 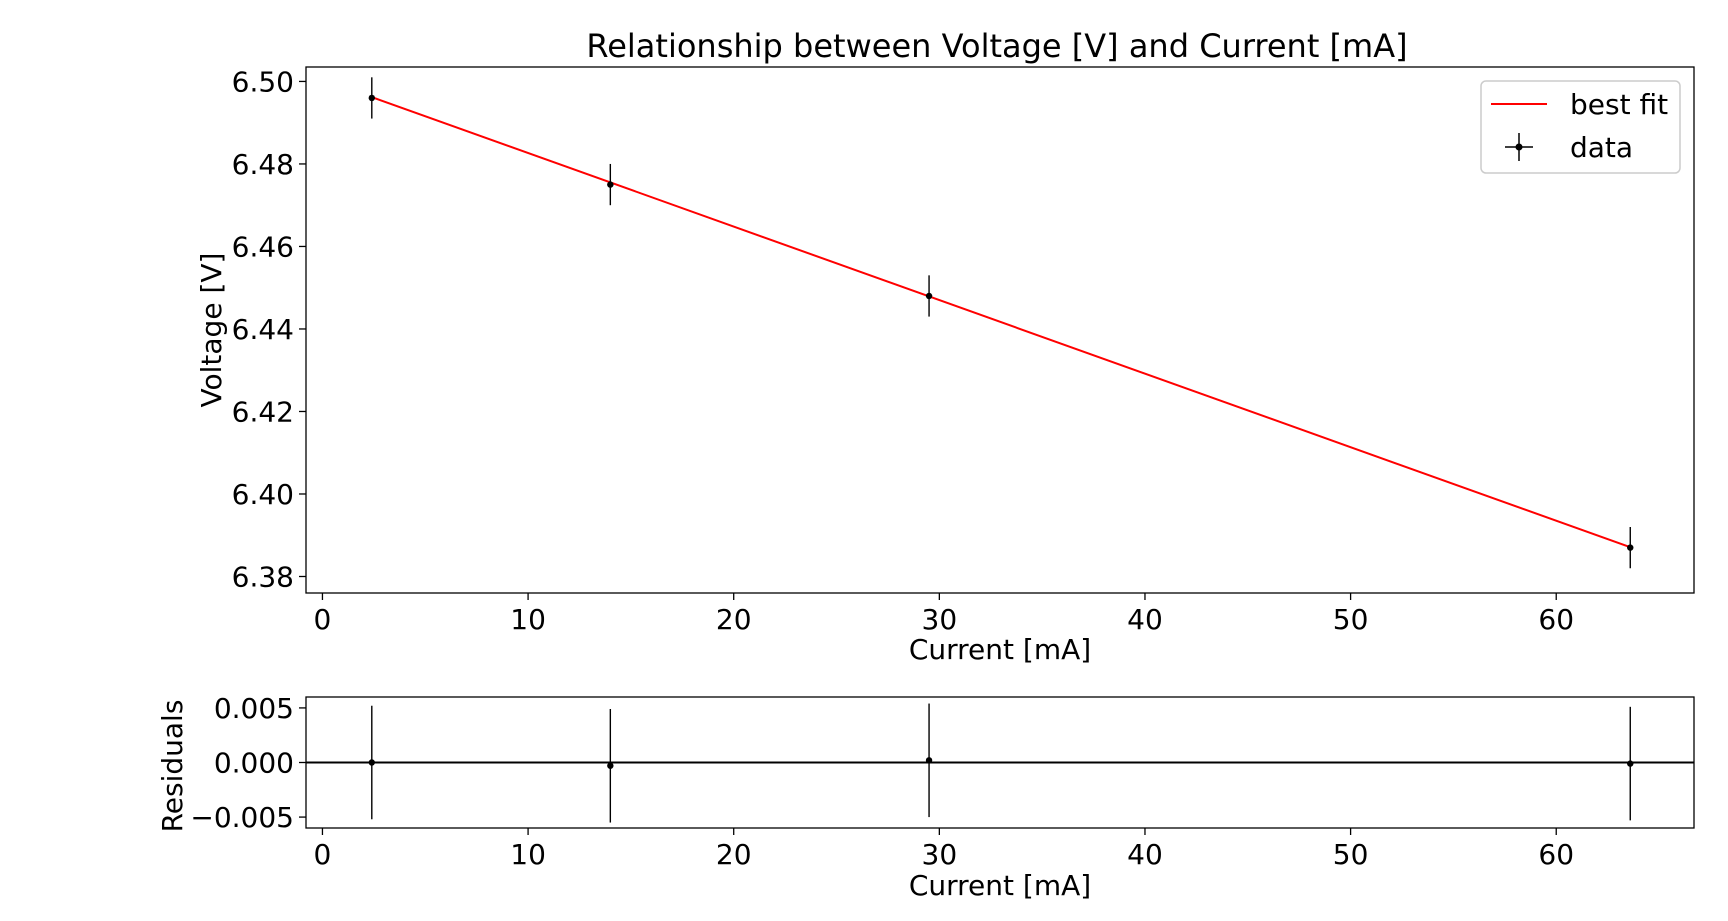 What do you see at coordinates (1145, 619) in the screenshot?
I see `main-x-tick-label: 40` at bounding box center [1145, 619].